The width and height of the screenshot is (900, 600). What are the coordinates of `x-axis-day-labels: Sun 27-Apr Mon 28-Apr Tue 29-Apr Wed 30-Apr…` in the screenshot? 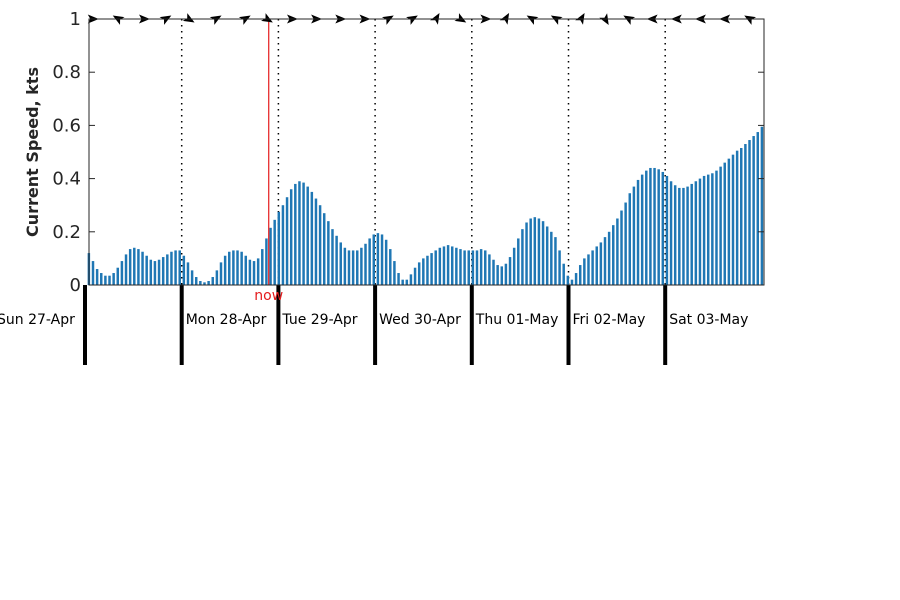 It's located at (374, 320).